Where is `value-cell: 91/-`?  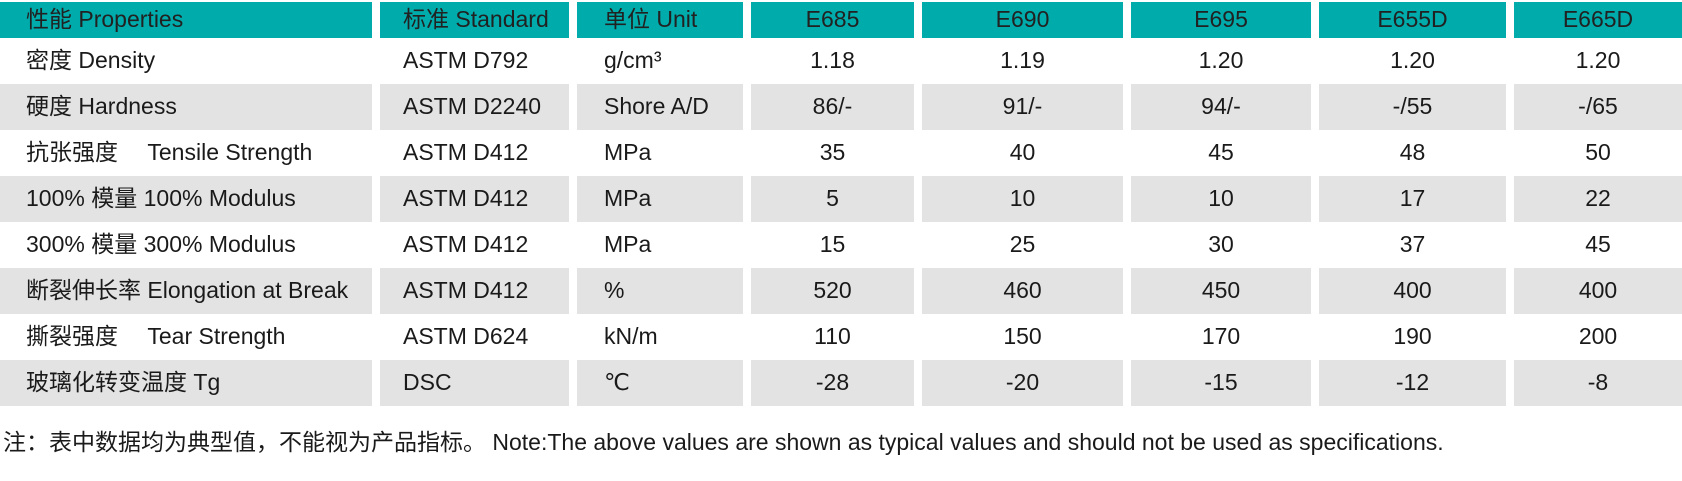
value-cell: 91/- is located at coordinates (1018, 107).